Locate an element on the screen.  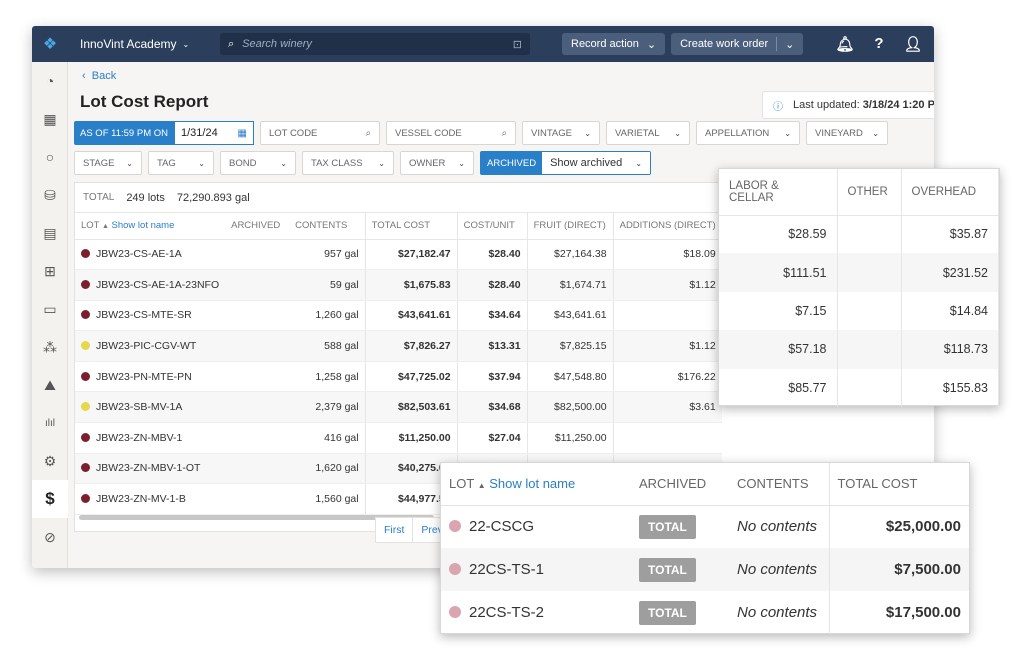
create-work-order-button: Create work order ⌄ is located at coordinates (737, 44).